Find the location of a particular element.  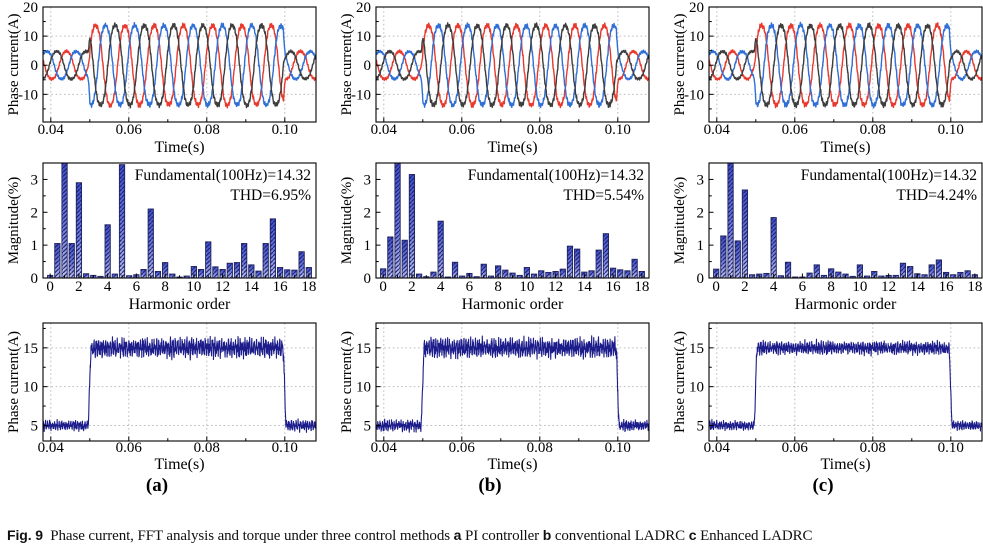

fft-bar-h1.5 is located at coordinates (737, 259).